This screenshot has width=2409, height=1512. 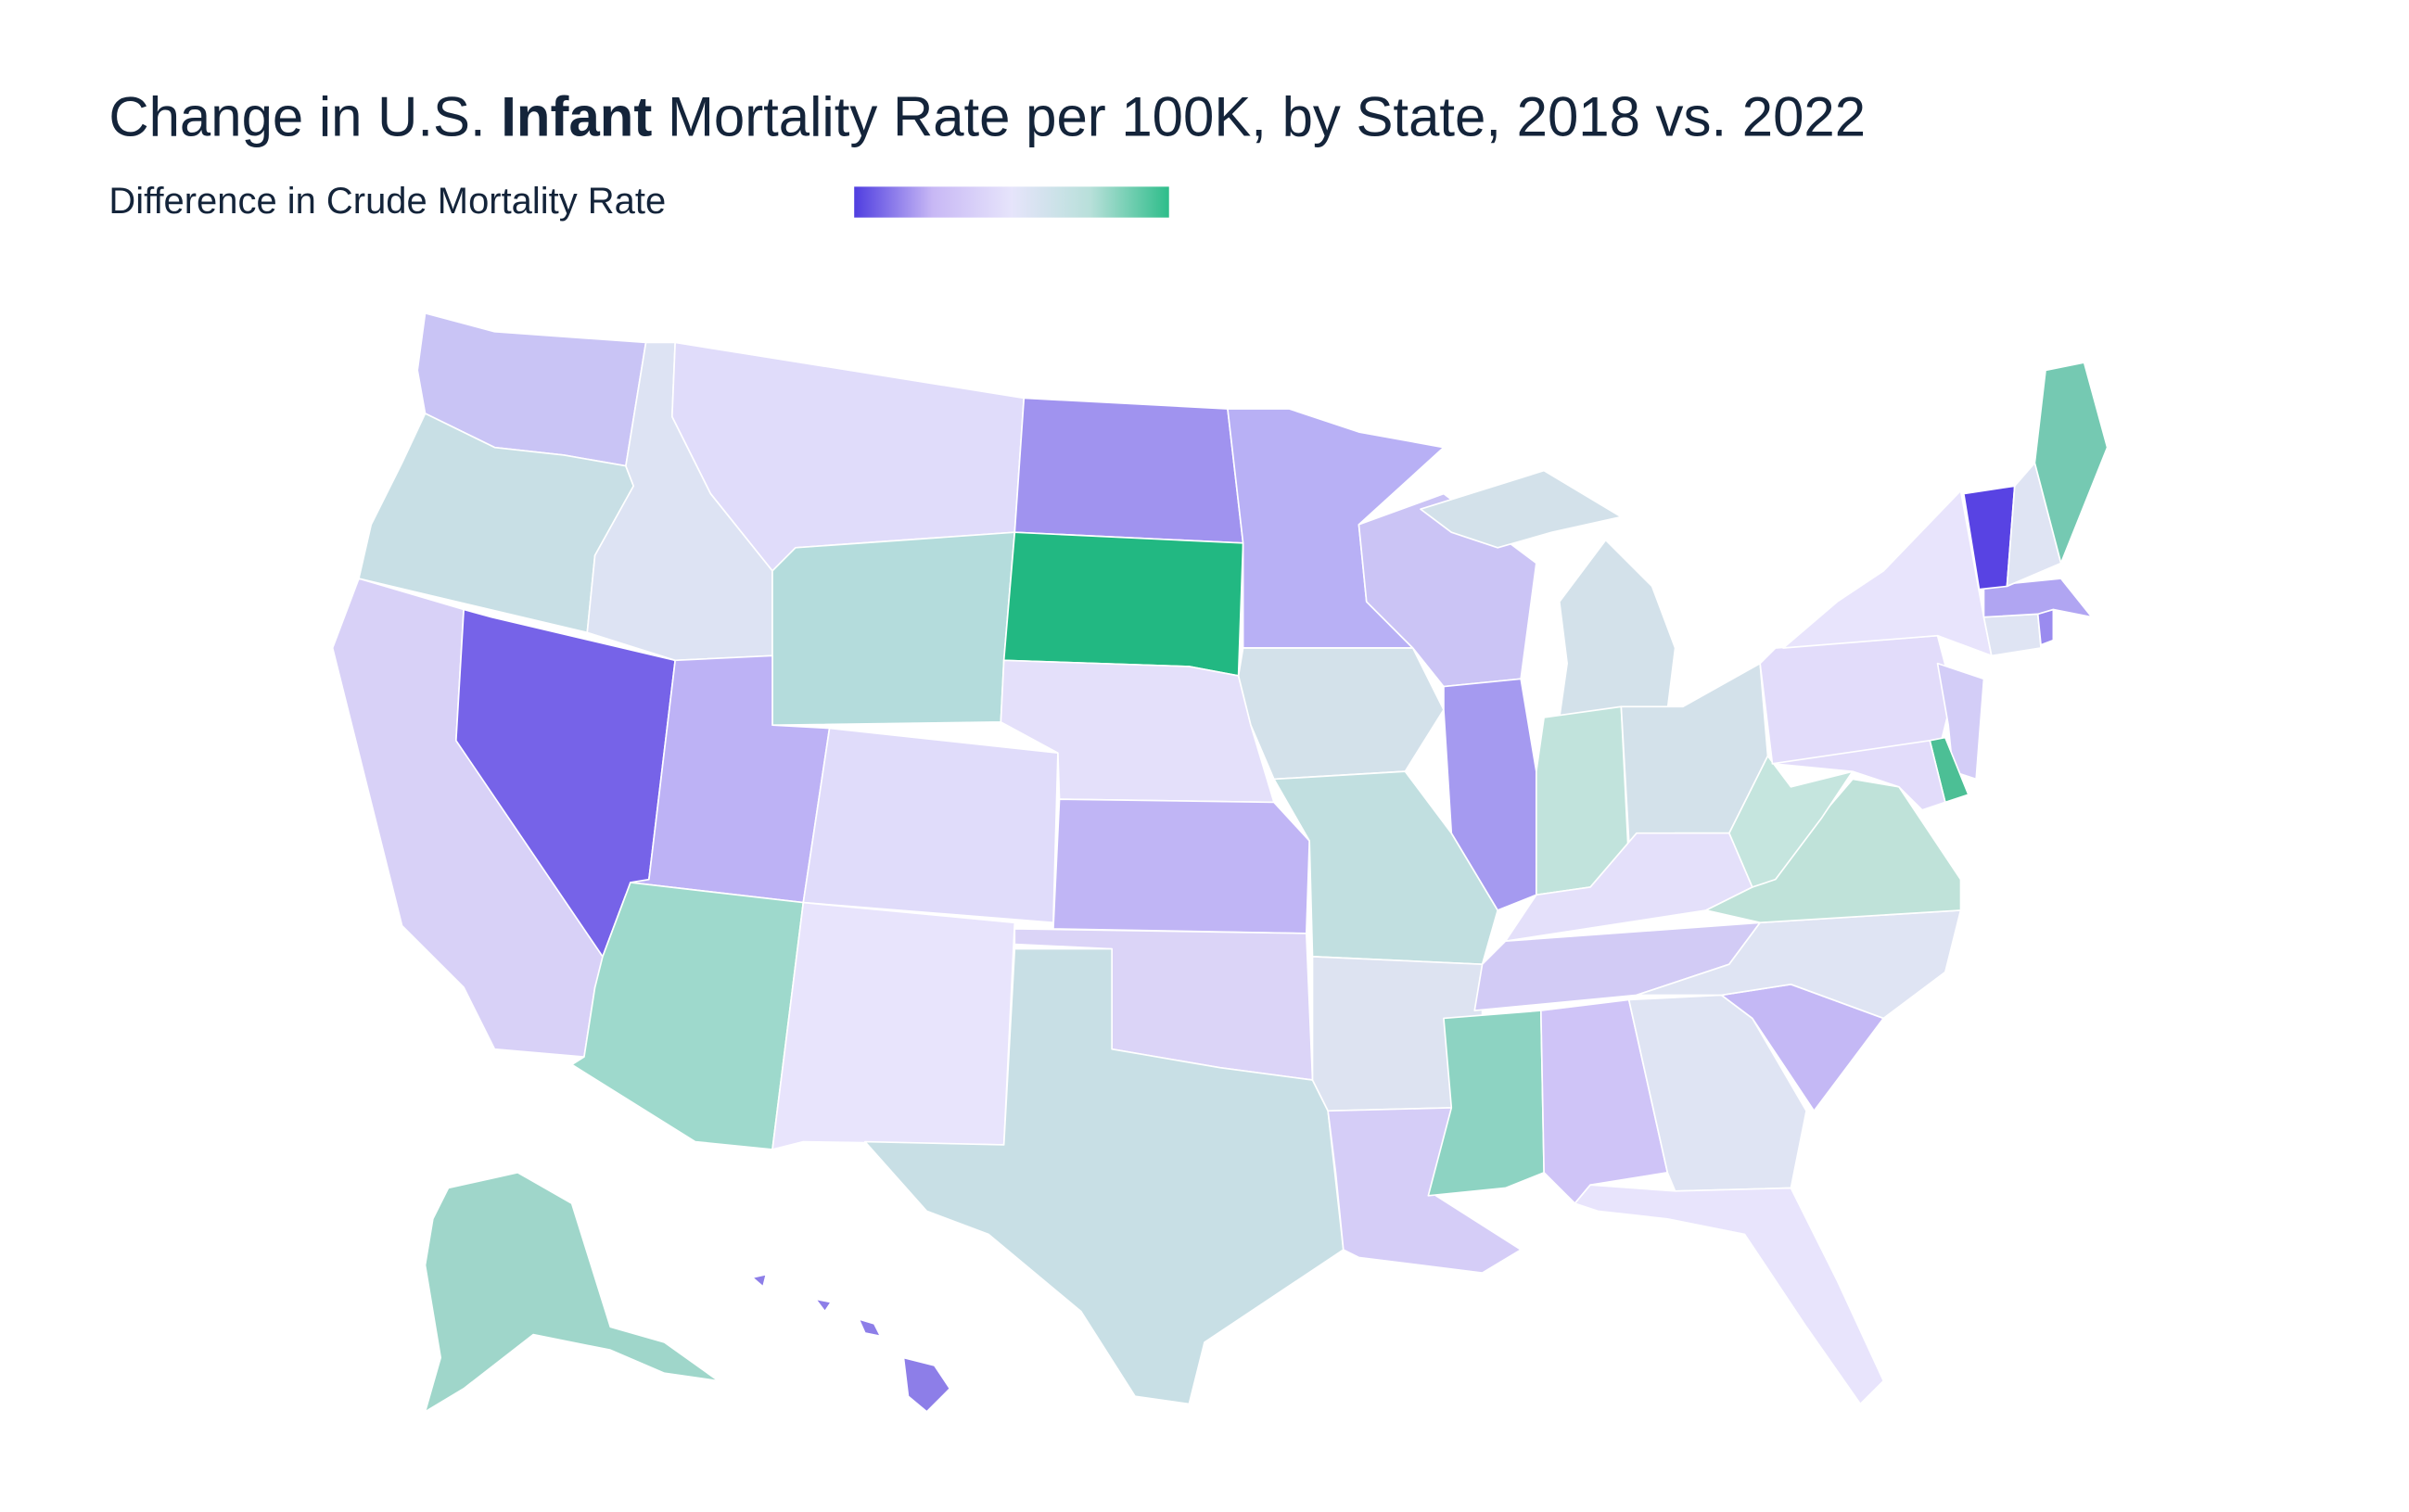 What do you see at coordinates (1012, 202) in the screenshot?
I see `legend-gradient` at bounding box center [1012, 202].